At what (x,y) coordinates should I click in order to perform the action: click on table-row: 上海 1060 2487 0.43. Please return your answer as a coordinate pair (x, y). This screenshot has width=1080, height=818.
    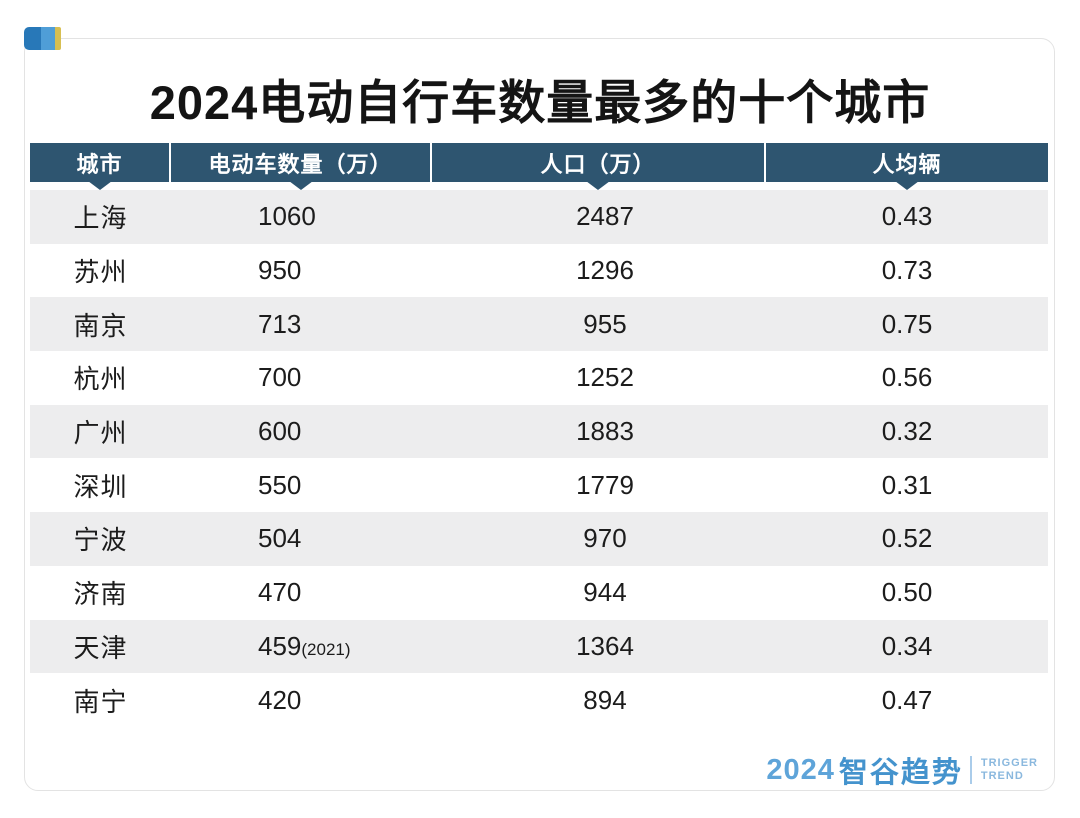
    Looking at the image, I should click on (539, 217).